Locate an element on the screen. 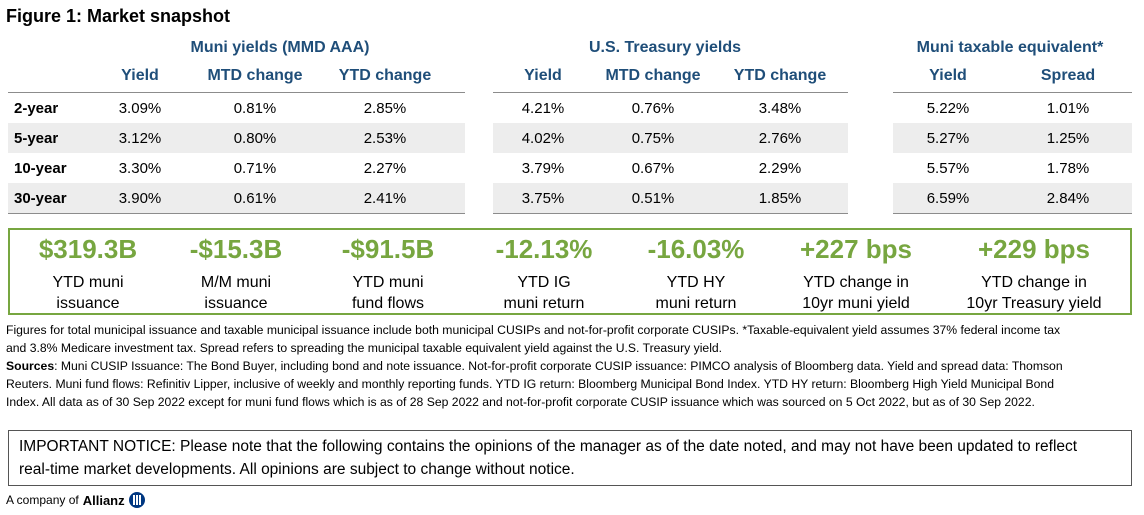  cell-30y-muni-yield: 3.90% is located at coordinates (140, 198).